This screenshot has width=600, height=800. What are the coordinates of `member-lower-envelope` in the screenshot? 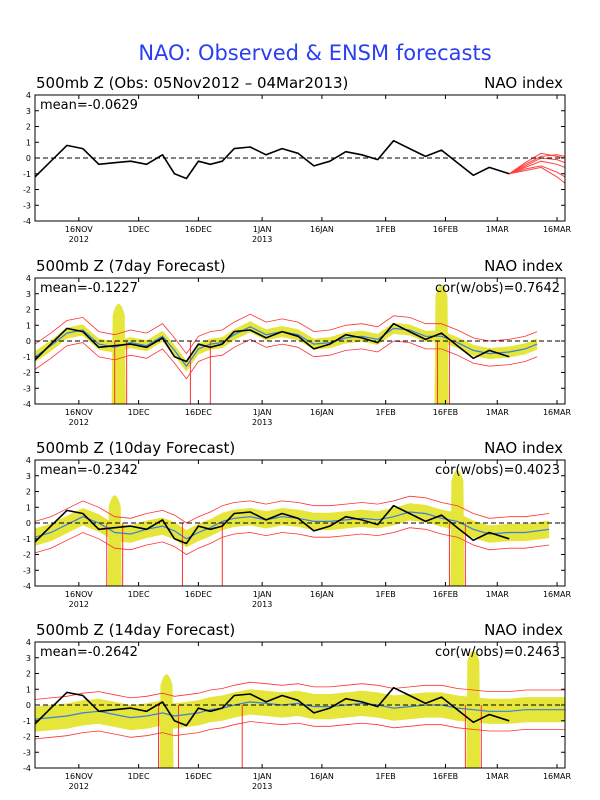 It's located at (300, 730).